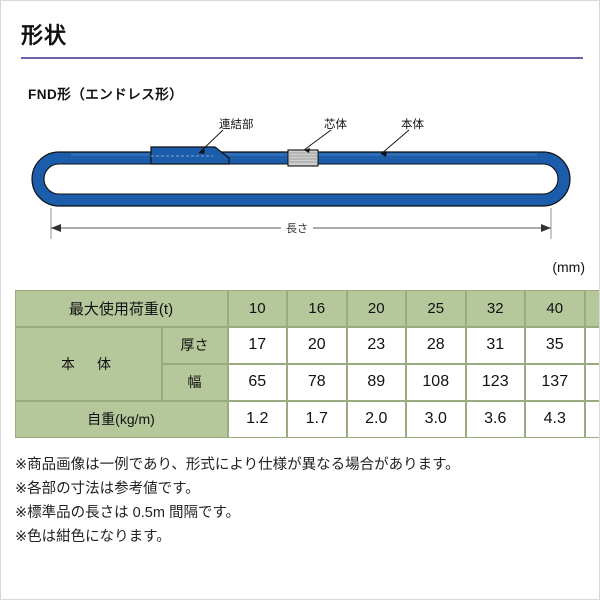 This screenshot has width=600, height=600. I want to click on row-label-width: 幅, so click(194, 382).